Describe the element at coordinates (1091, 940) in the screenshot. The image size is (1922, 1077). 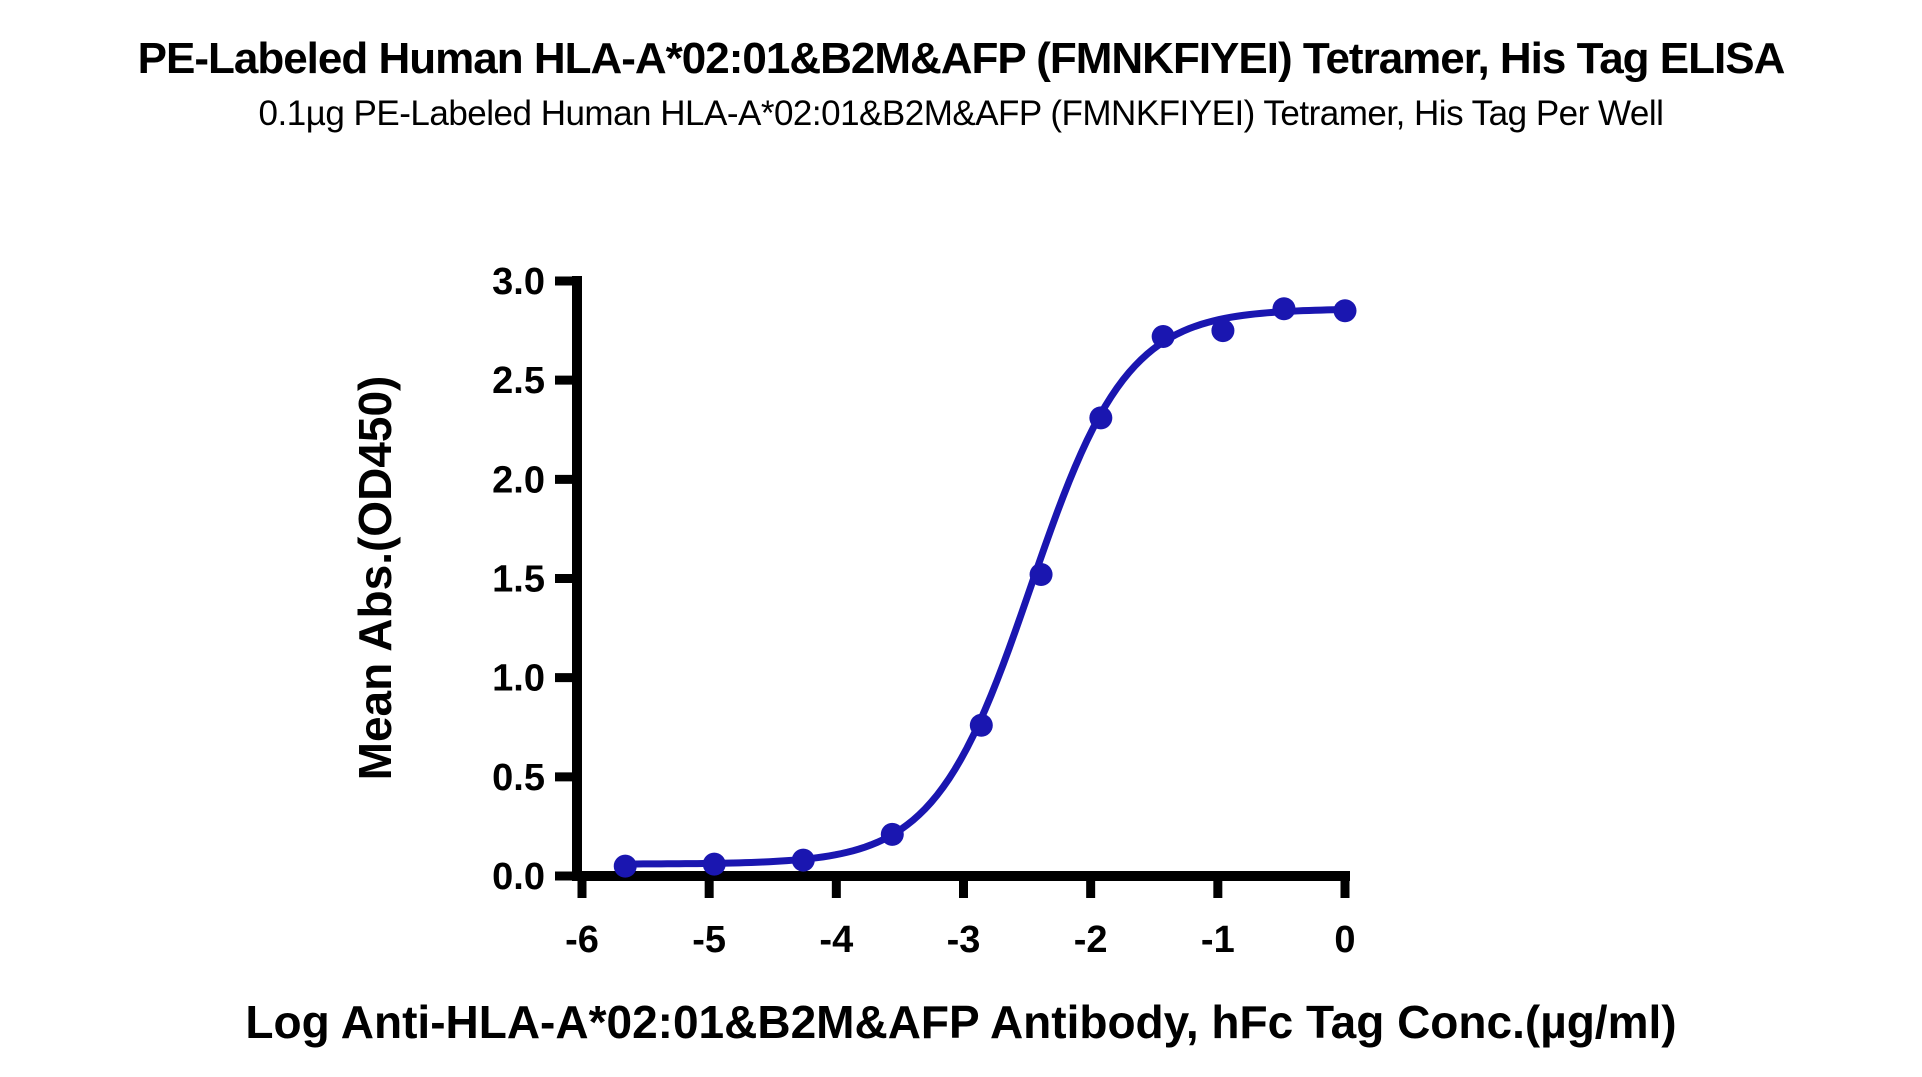
I see `x-tick-label: -2` at that location.